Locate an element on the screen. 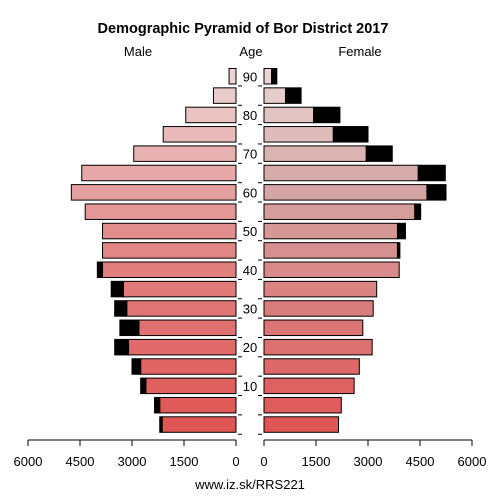  male-x-tick-label: 3000 is located at coordinates (132, 461).